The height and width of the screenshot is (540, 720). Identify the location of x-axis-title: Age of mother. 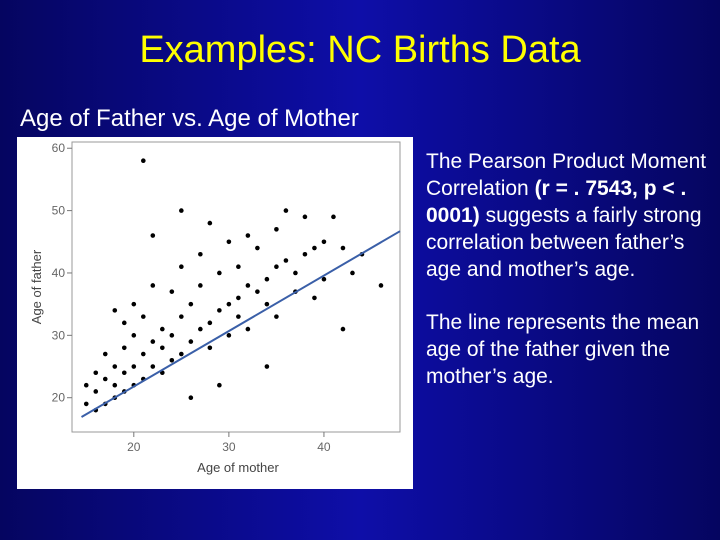
(238, 467).